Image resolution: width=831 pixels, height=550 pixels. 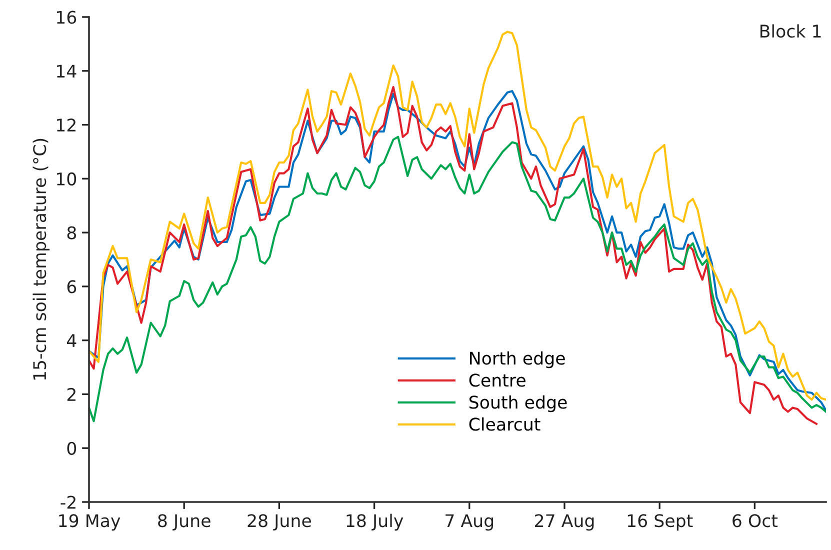 What do you see at coordinates (66, 179) in the screenshot?
I see `y-tick-label: 10` at bounding box center [66, 179].